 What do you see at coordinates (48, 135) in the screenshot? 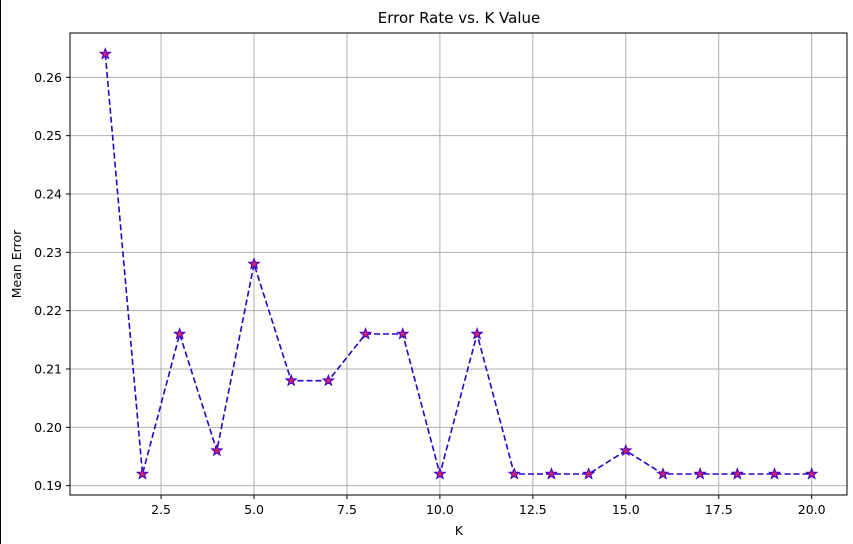
I see `y-tick-label: 0.25` at bounding box center [48, 135].